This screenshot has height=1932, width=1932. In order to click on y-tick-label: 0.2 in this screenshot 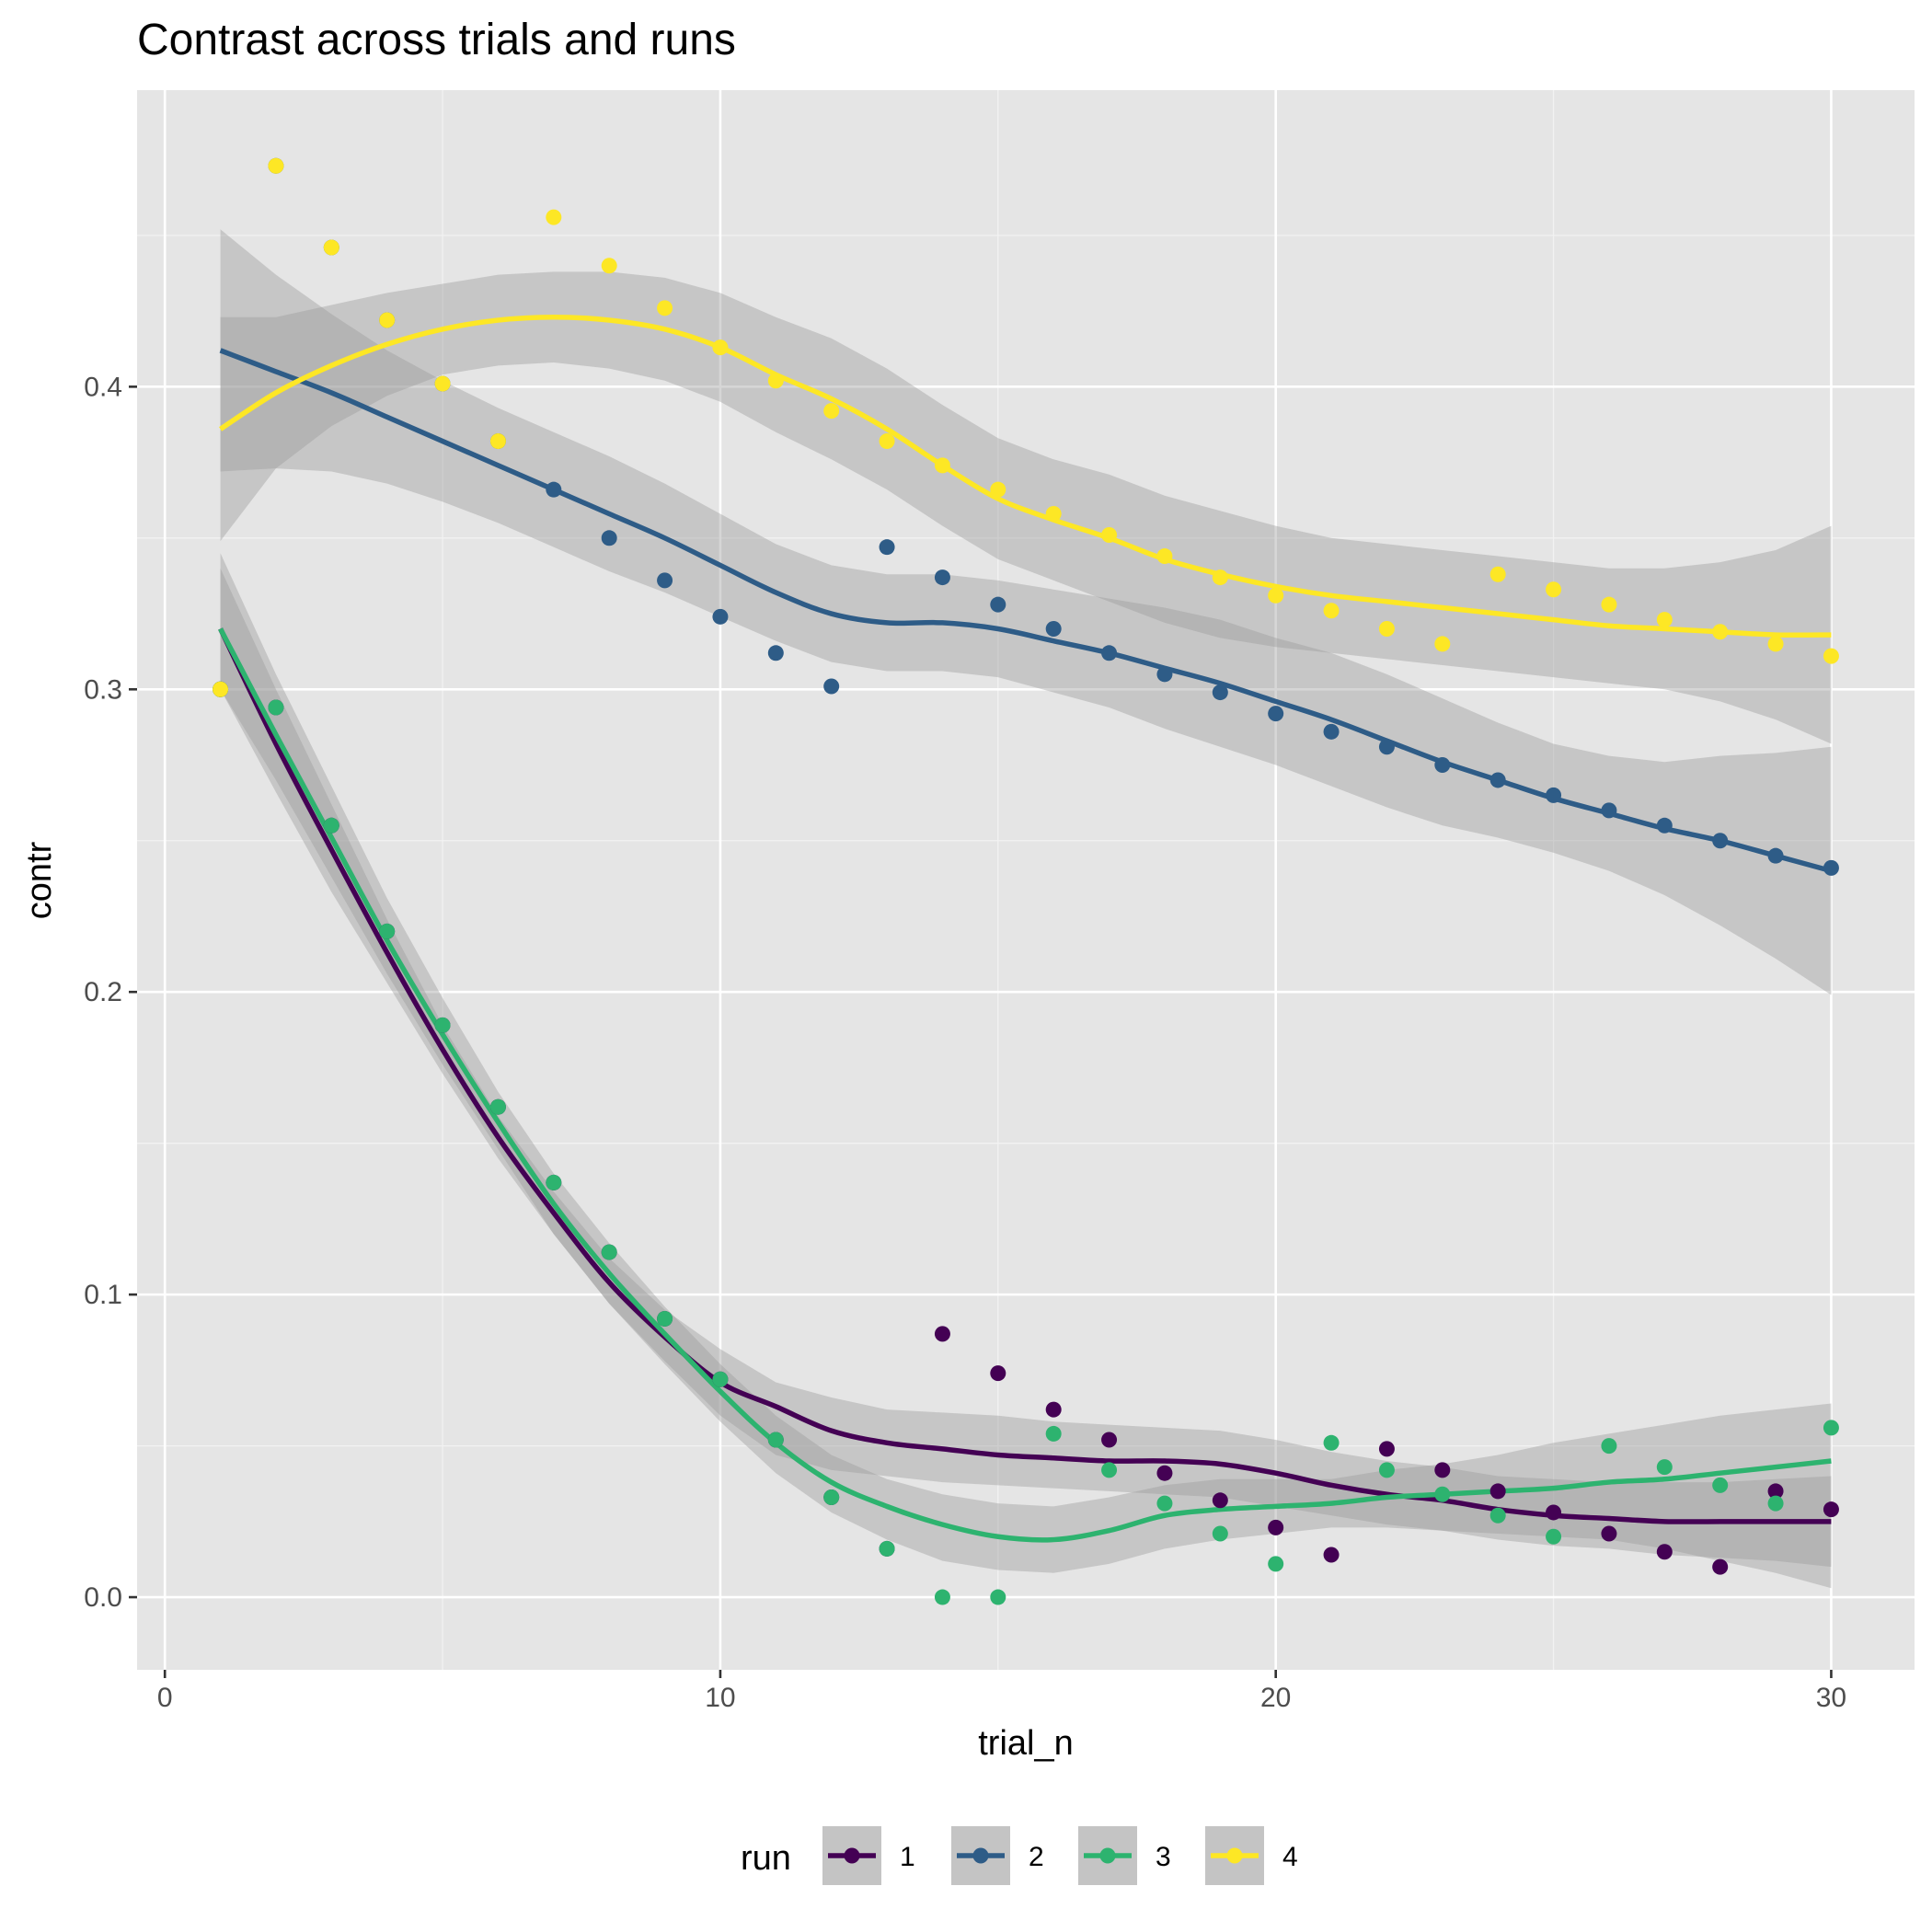, I will do `click(103, 992)`.